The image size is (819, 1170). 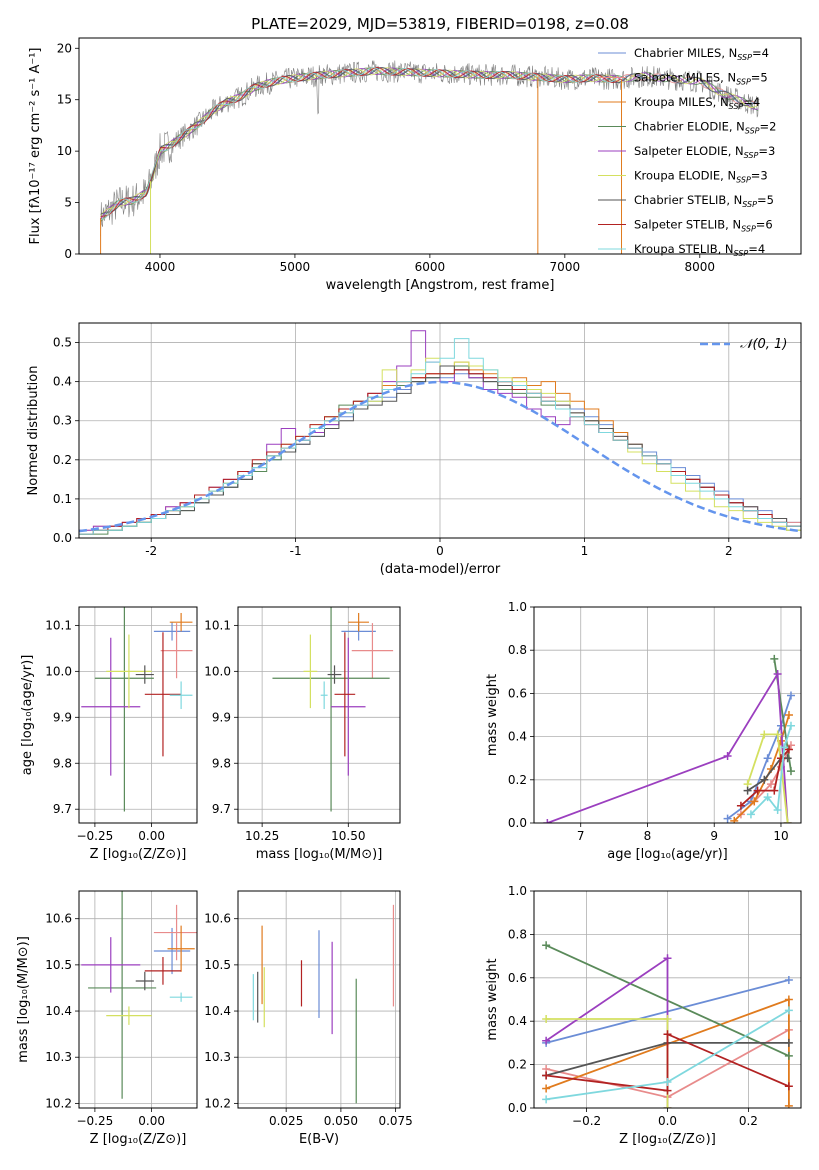 I want to click on x-tick-label: -2, so click(x=151, y=551).